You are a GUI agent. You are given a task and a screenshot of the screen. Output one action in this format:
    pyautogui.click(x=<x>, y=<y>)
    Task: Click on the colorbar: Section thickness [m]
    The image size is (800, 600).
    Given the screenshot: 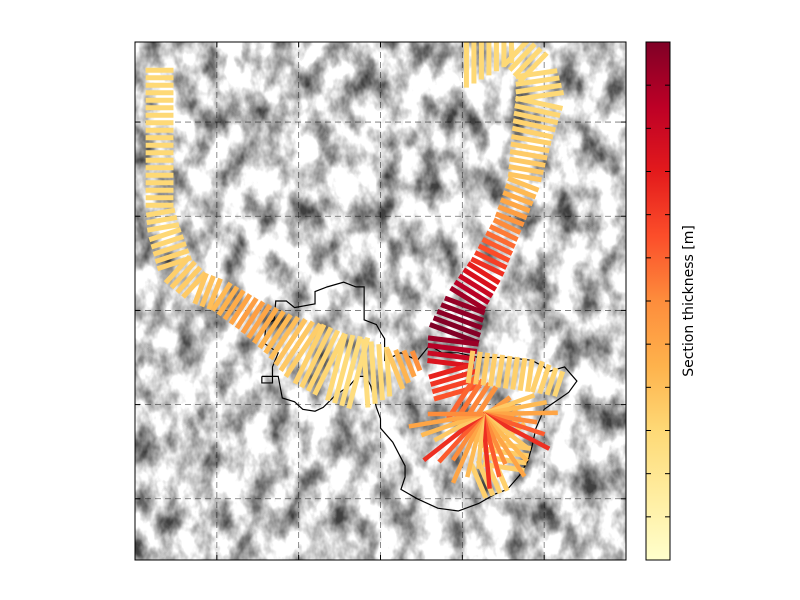 What is the action you would take?
    pyautogui.click(x=671, y=301)
    